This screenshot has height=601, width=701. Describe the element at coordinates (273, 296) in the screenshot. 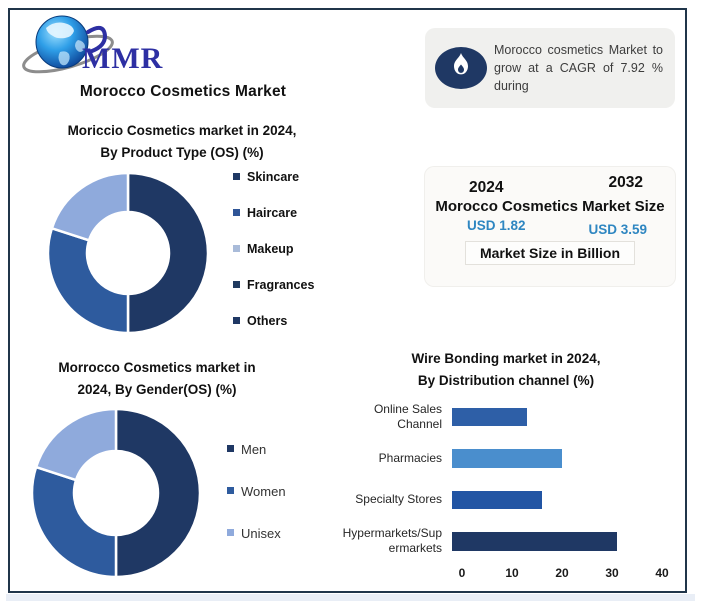

I see `legend-item-fragrances: Fragrances` at that location.